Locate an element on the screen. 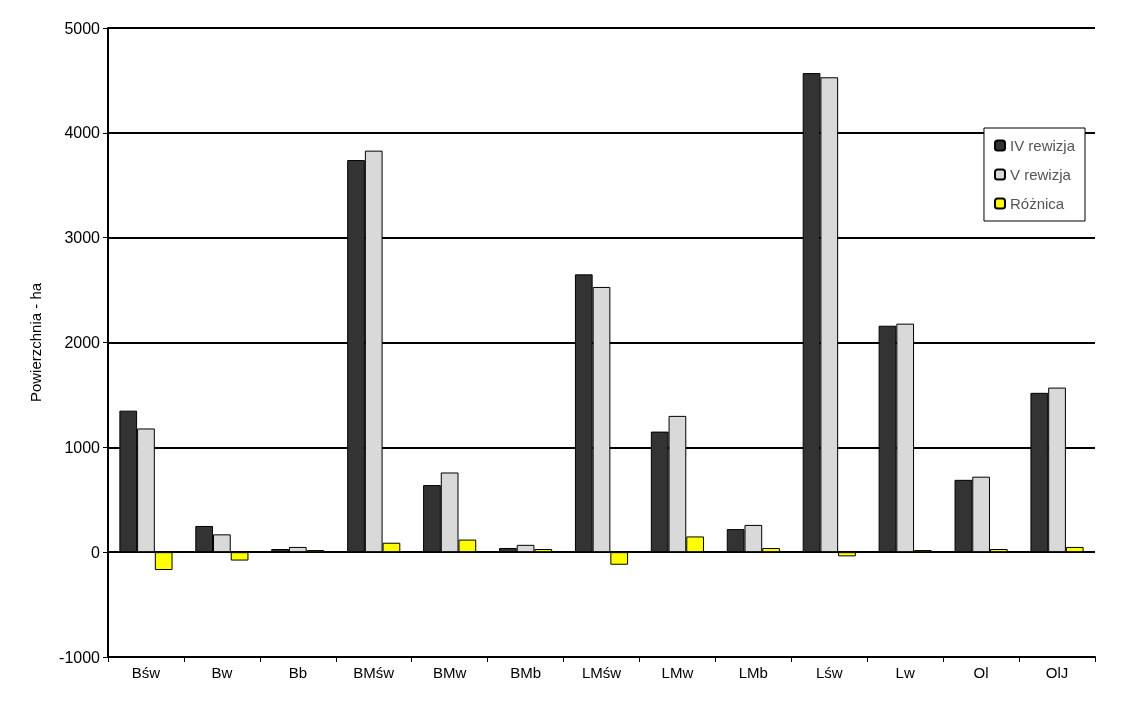 The height and width of the screenshot is (710, 1123). y-tick-label: 4000 is located at coordinates (82, 133).